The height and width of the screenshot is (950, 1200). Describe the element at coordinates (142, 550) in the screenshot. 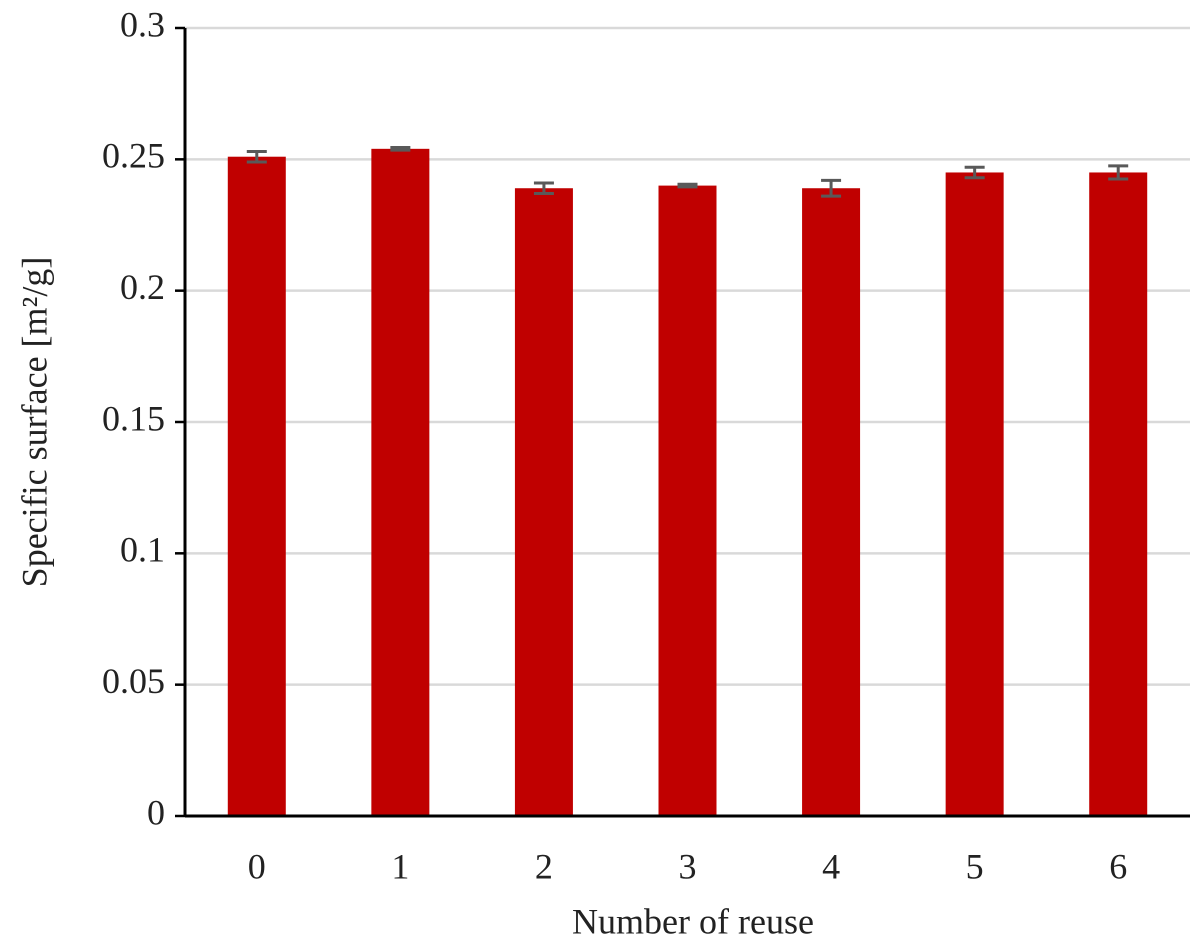

I see `y-tick-label: 0.1` at that location.